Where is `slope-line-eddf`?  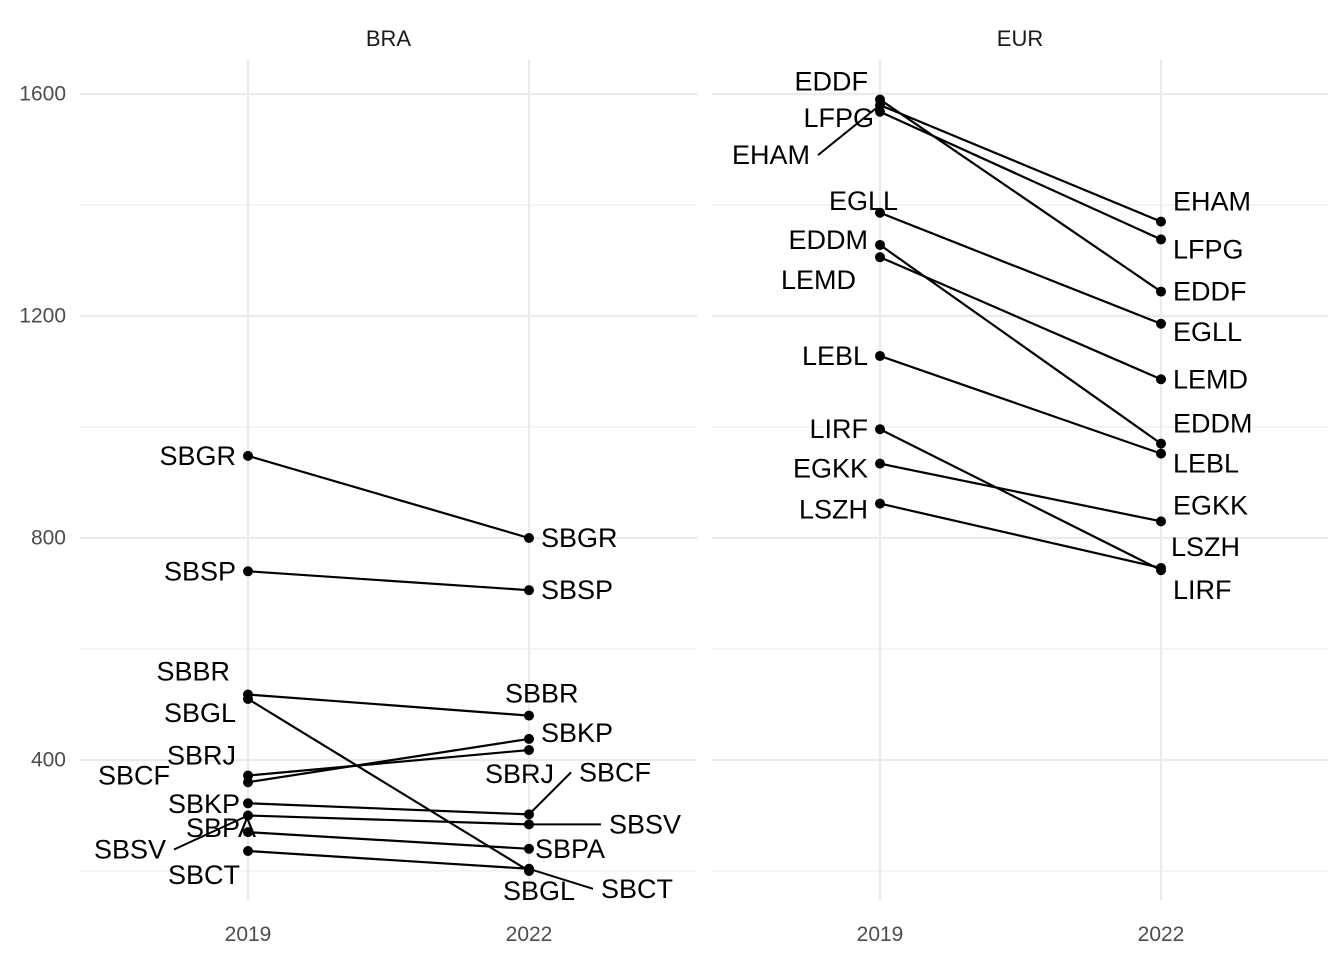 slope-line-eddf is located at coordinates (1020, 195).